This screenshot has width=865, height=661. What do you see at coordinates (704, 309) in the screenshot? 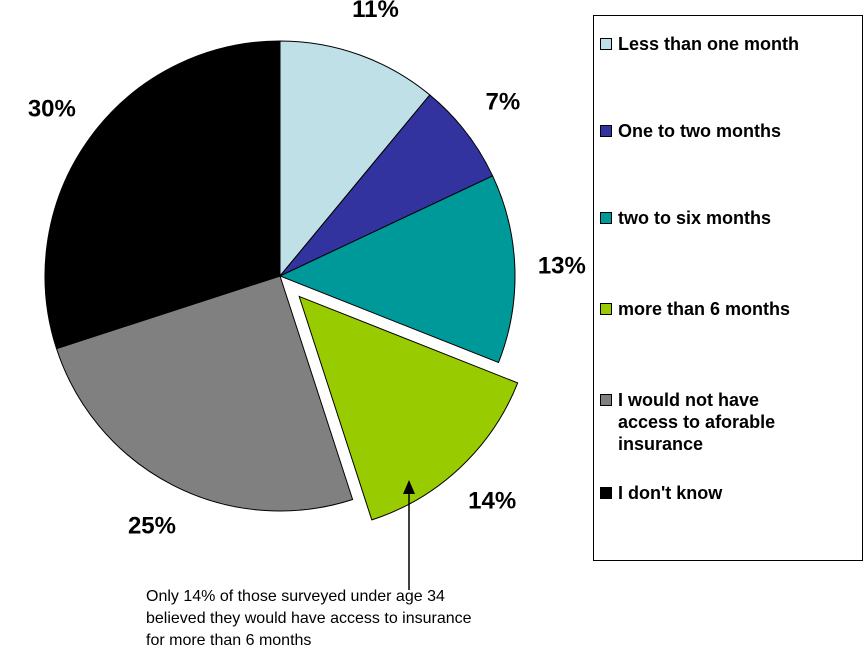
I see `legend-label: more than 6 months` at bounding box center [704, 309].